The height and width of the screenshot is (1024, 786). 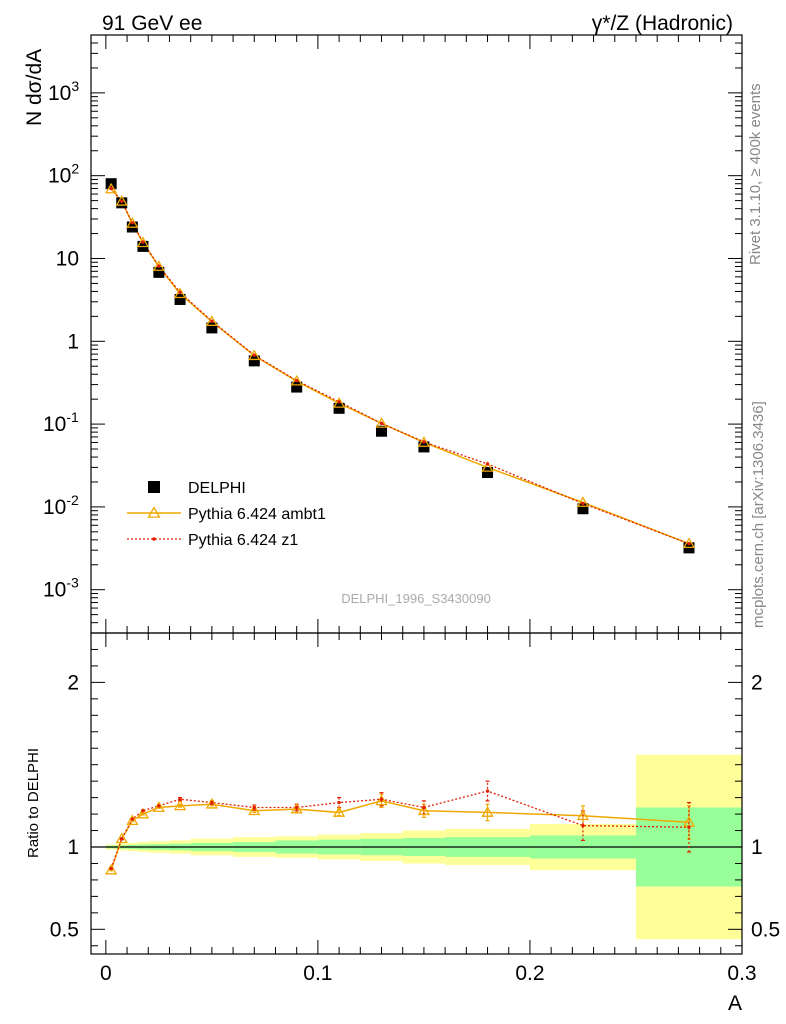 What do you see at coordinates (741, 973) in the screenshot?
I see `x-tick-label: 0.3` at bounding box center [741, 973].